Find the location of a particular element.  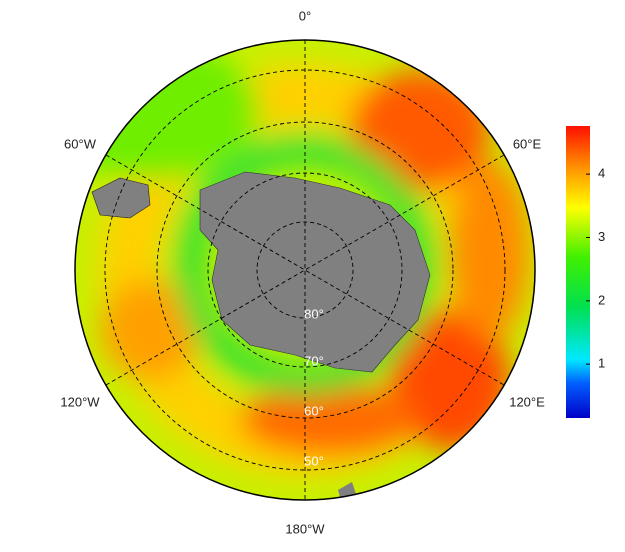

colorbar is located at coordinates (578, 272).